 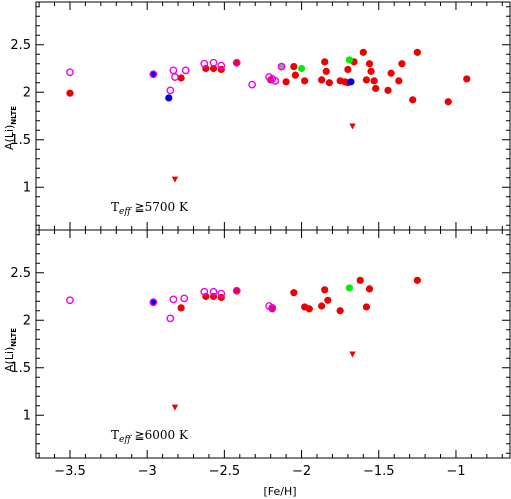 What do you see at coordinates (455, 471) in the screenshot?
I see `x-tick-label: −1` at bounding box center [455, 471].